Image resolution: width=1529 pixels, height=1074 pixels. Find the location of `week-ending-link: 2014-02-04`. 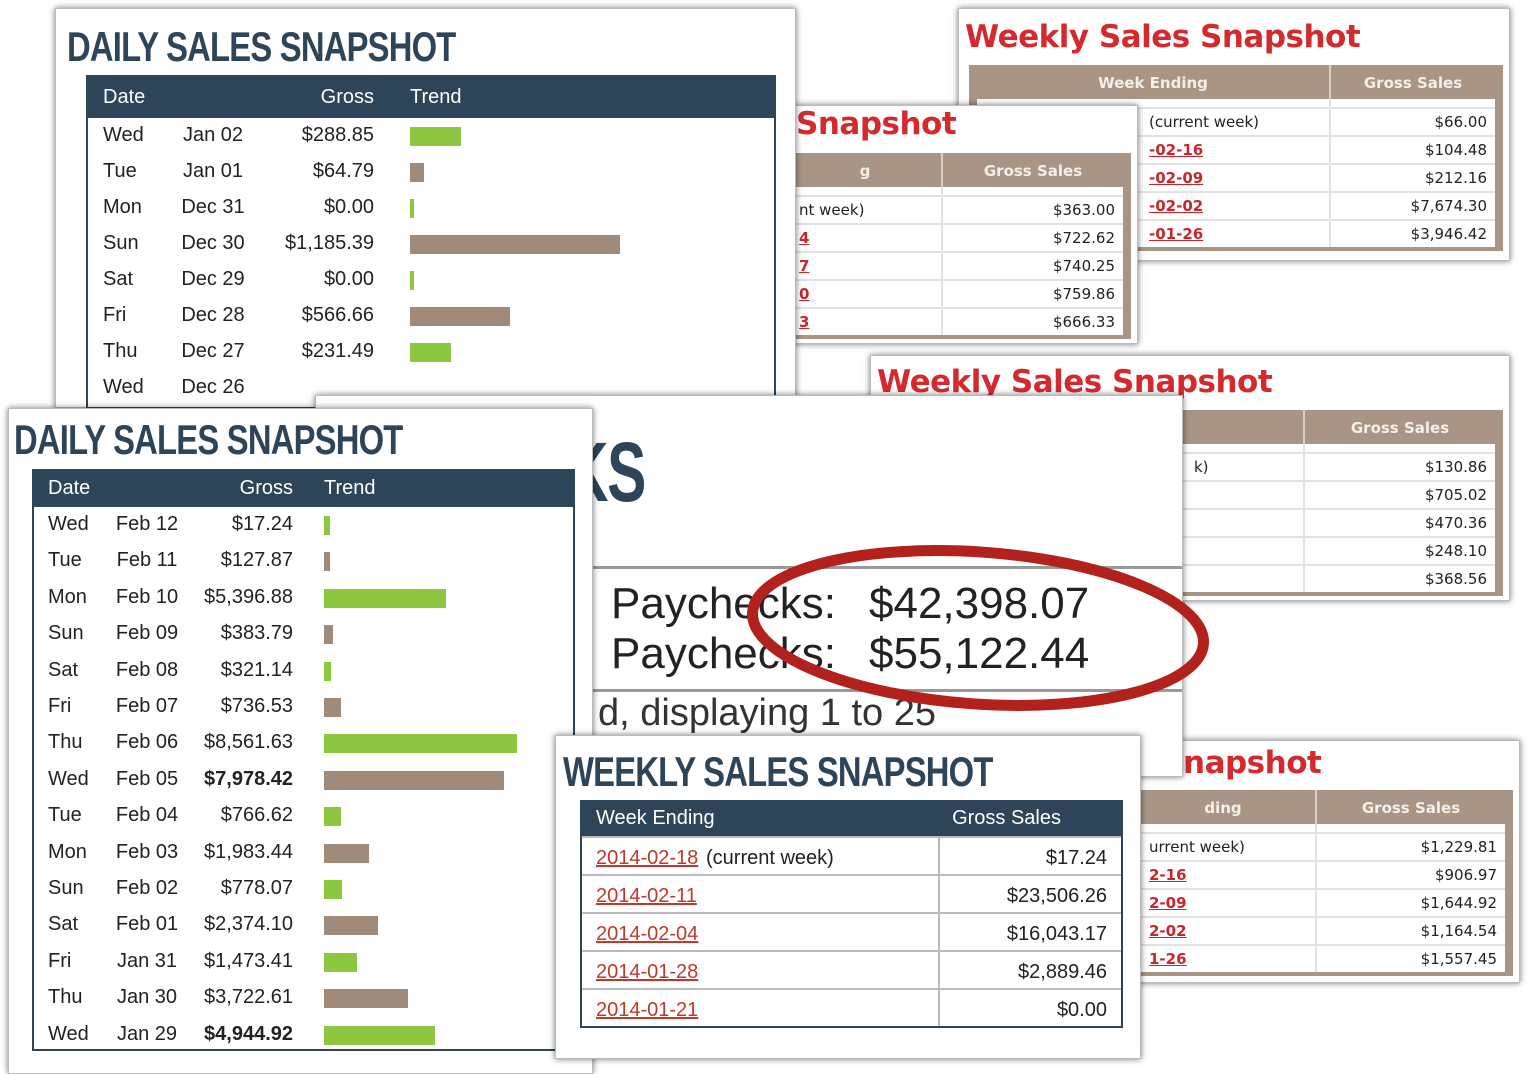

week-ending-link: 2014-02-04 is located at coordinates (647, 934).